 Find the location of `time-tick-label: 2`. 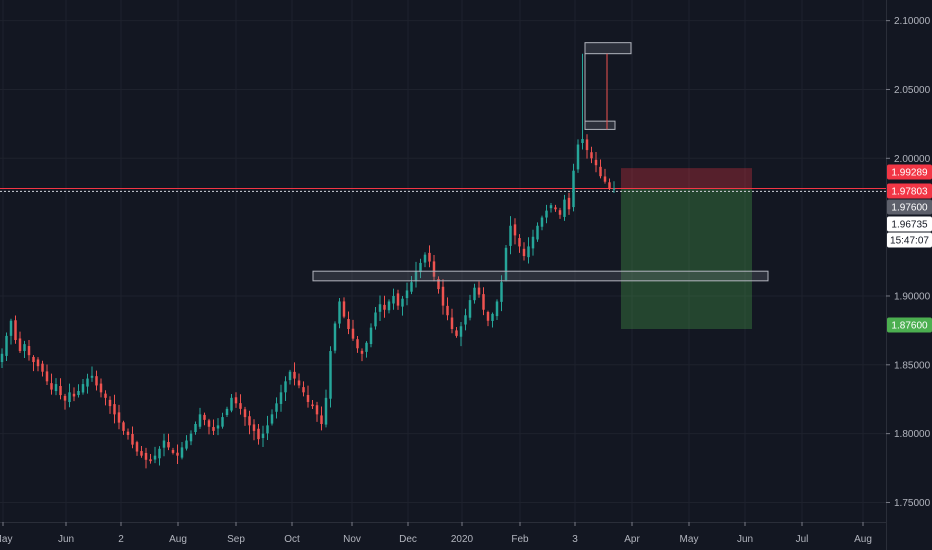

time-tick-label: 2 is located at coordinates (121, 539).